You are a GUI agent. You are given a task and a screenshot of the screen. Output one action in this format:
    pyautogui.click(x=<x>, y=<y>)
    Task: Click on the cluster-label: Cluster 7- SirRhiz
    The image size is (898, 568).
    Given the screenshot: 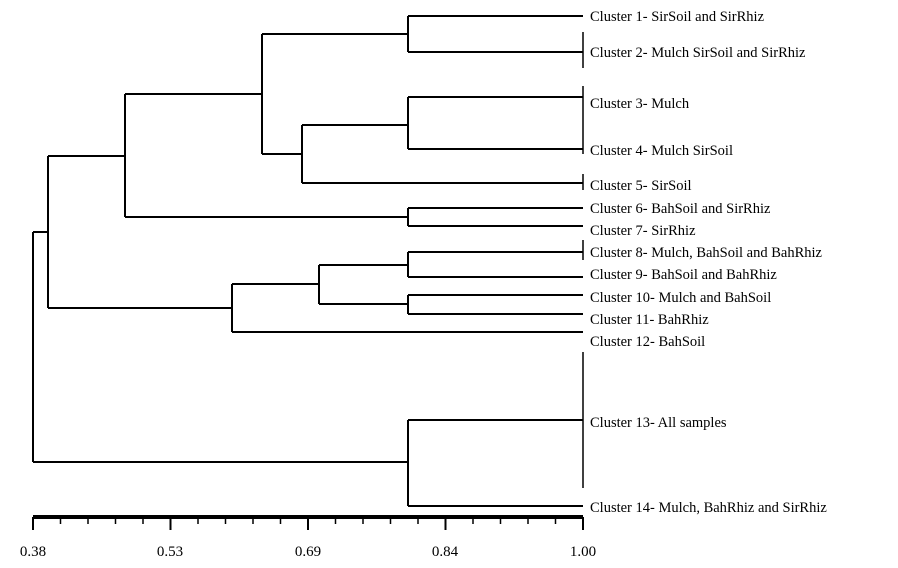 What is the action you would take?
    pyautogui.click(x=643, y=231)
    